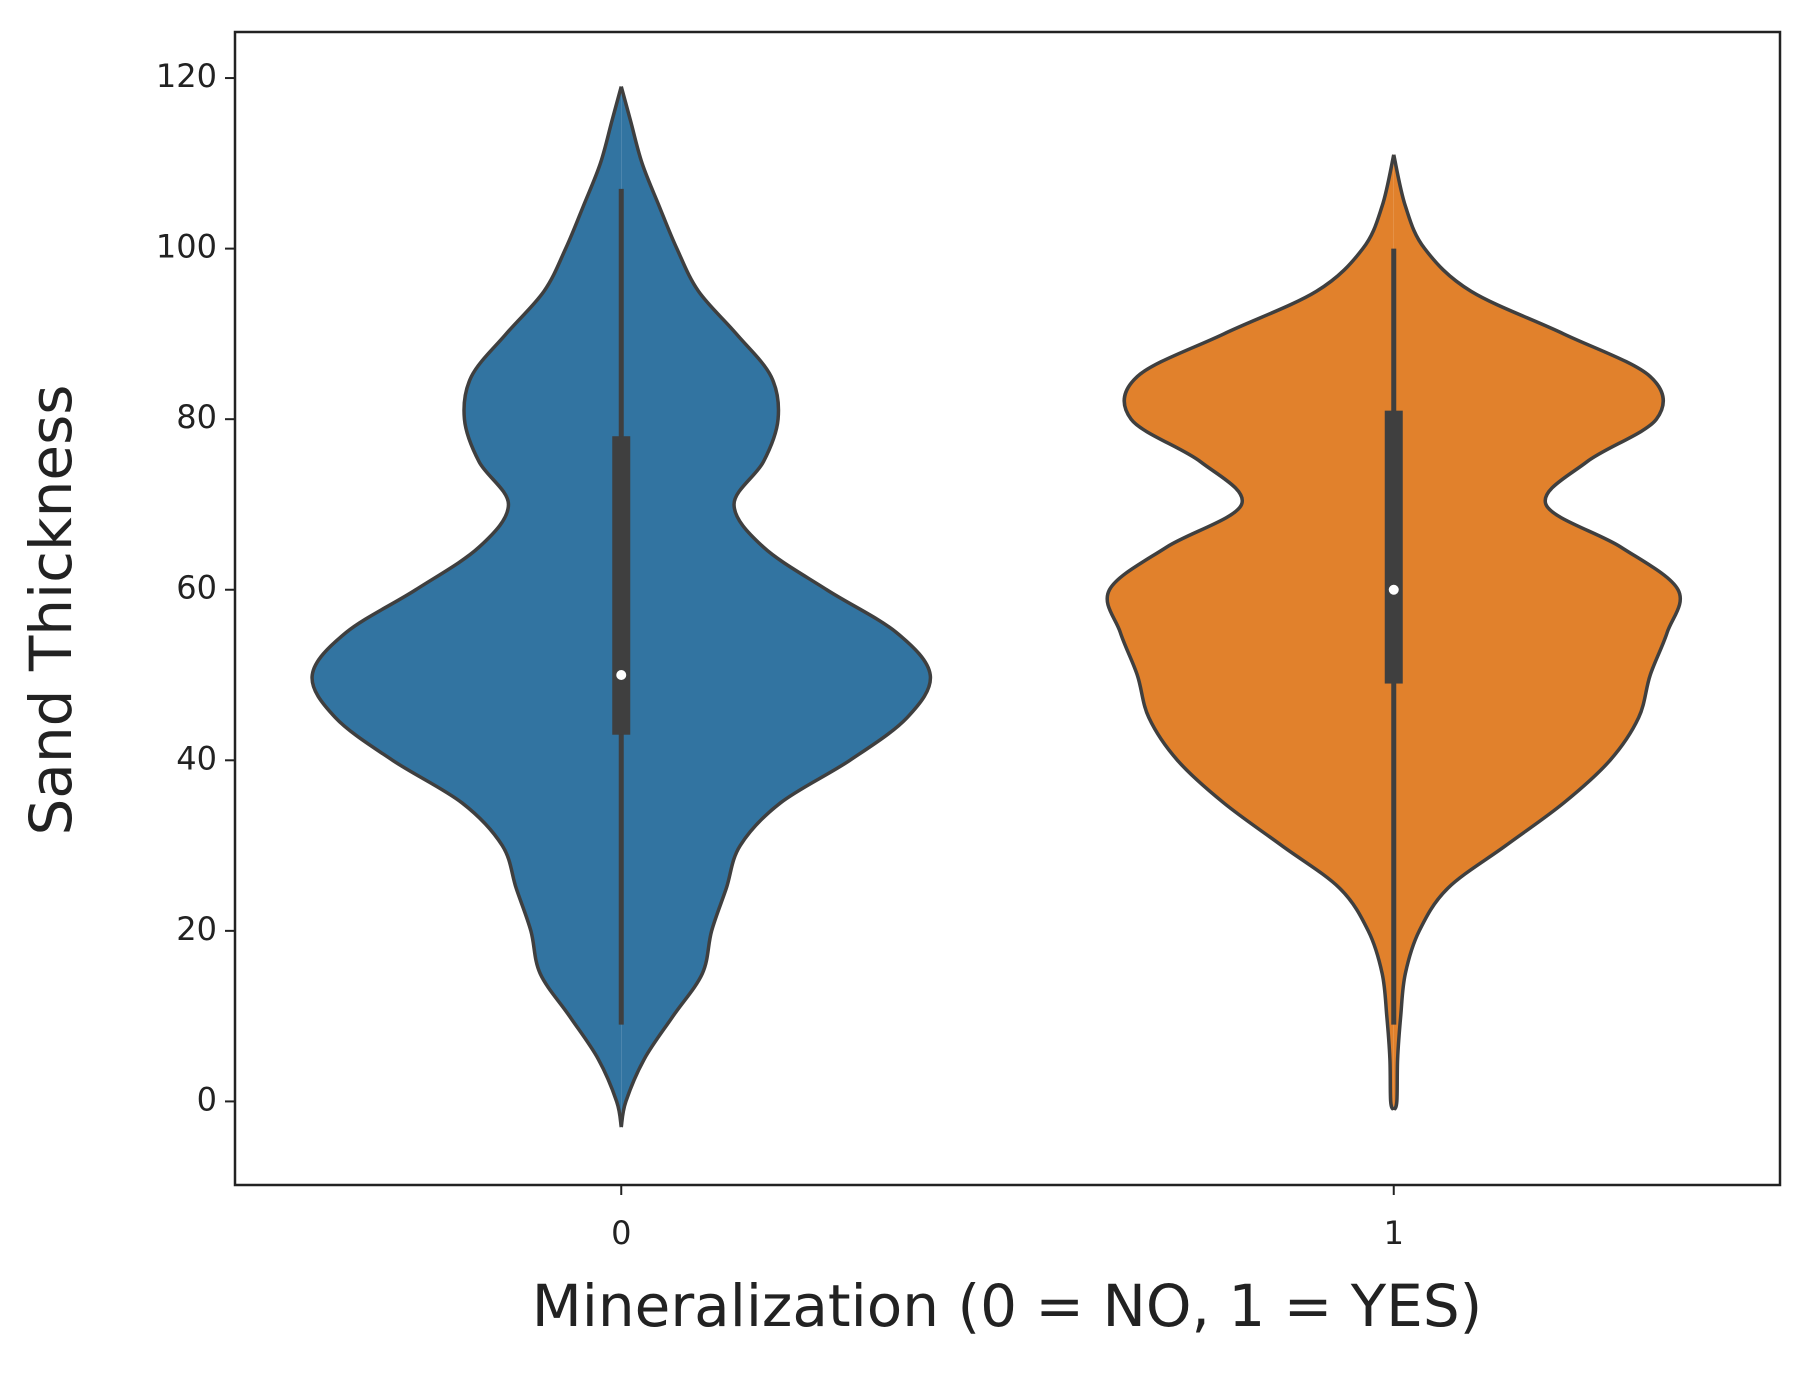 The height and width of the screenshot is (1375, 1804). What do you see at coordinates (196, 758) in the screenshot?
I see `y-tick-label: 40` at bounding box center [196, 758].